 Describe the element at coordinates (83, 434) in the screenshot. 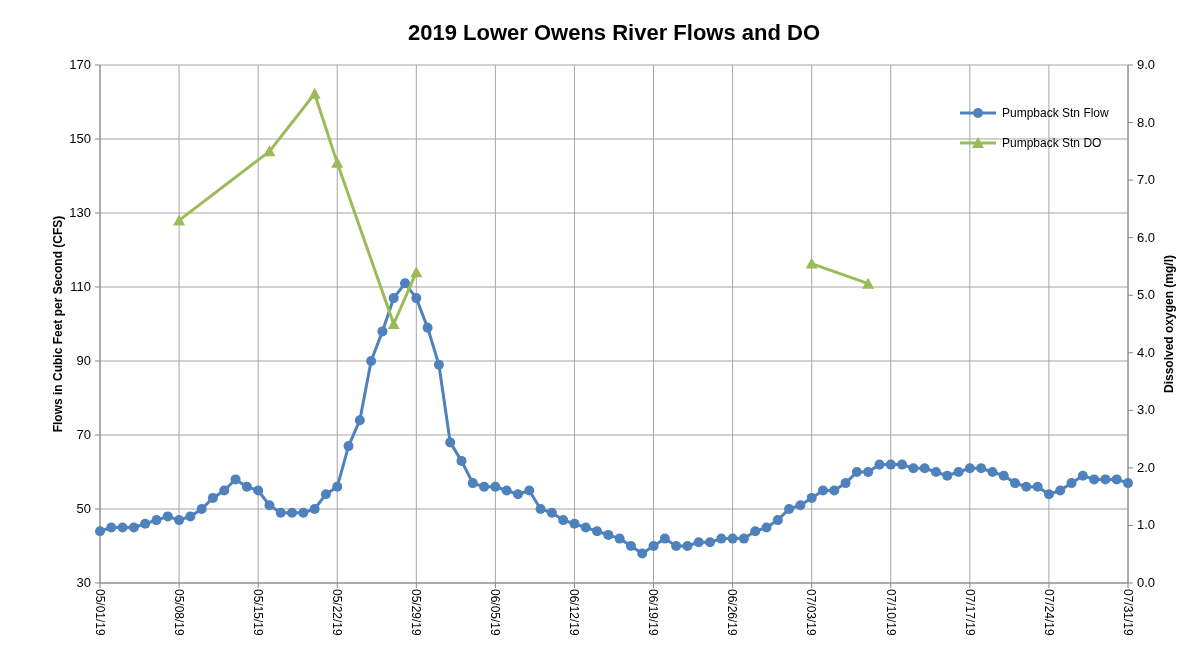

I see `y-tick-label: 70` at that location.